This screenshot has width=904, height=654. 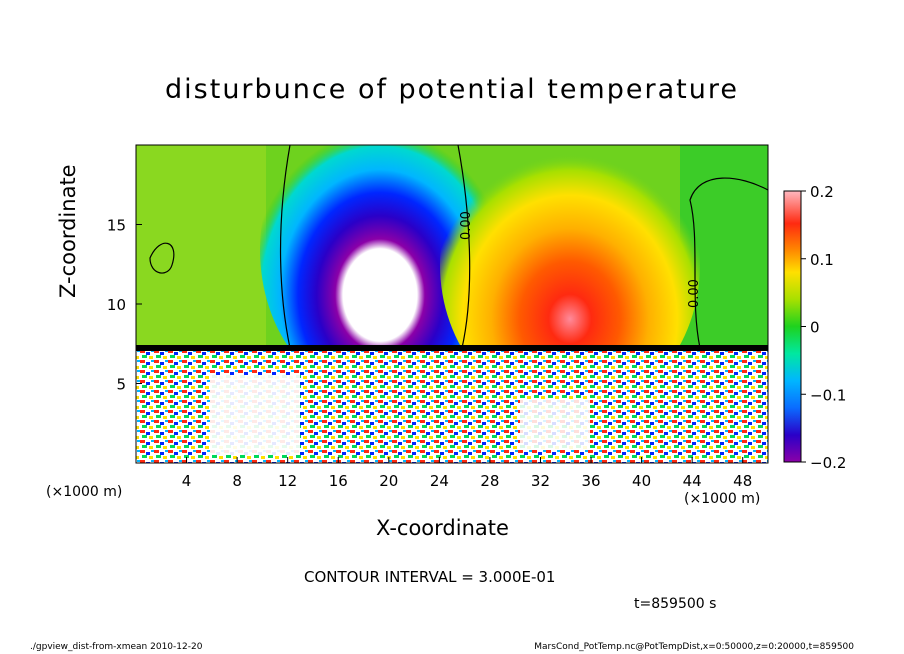 I want to click on colorbar-ticks: 0.2 0.1 0 −0.1 −0.2, so click(x=823, y=327).